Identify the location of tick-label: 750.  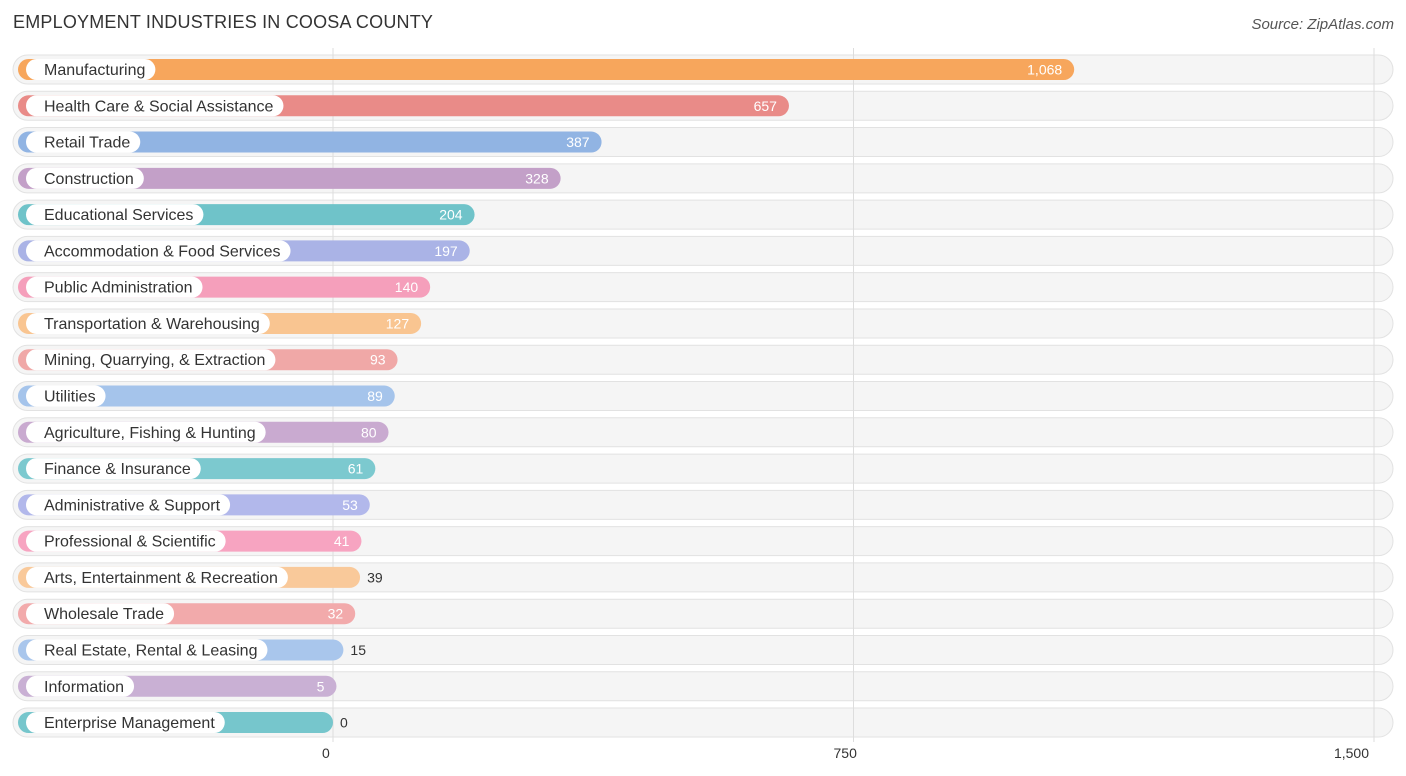
(846, 753).